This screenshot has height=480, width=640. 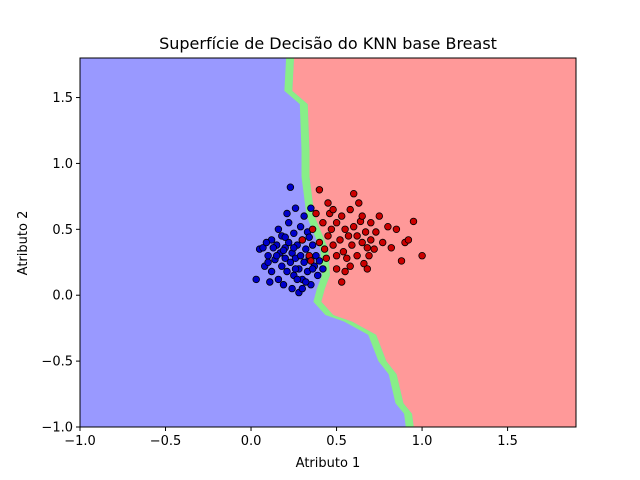 I want to click on x-tick-label: 1.0, so click(x=422, y=441).